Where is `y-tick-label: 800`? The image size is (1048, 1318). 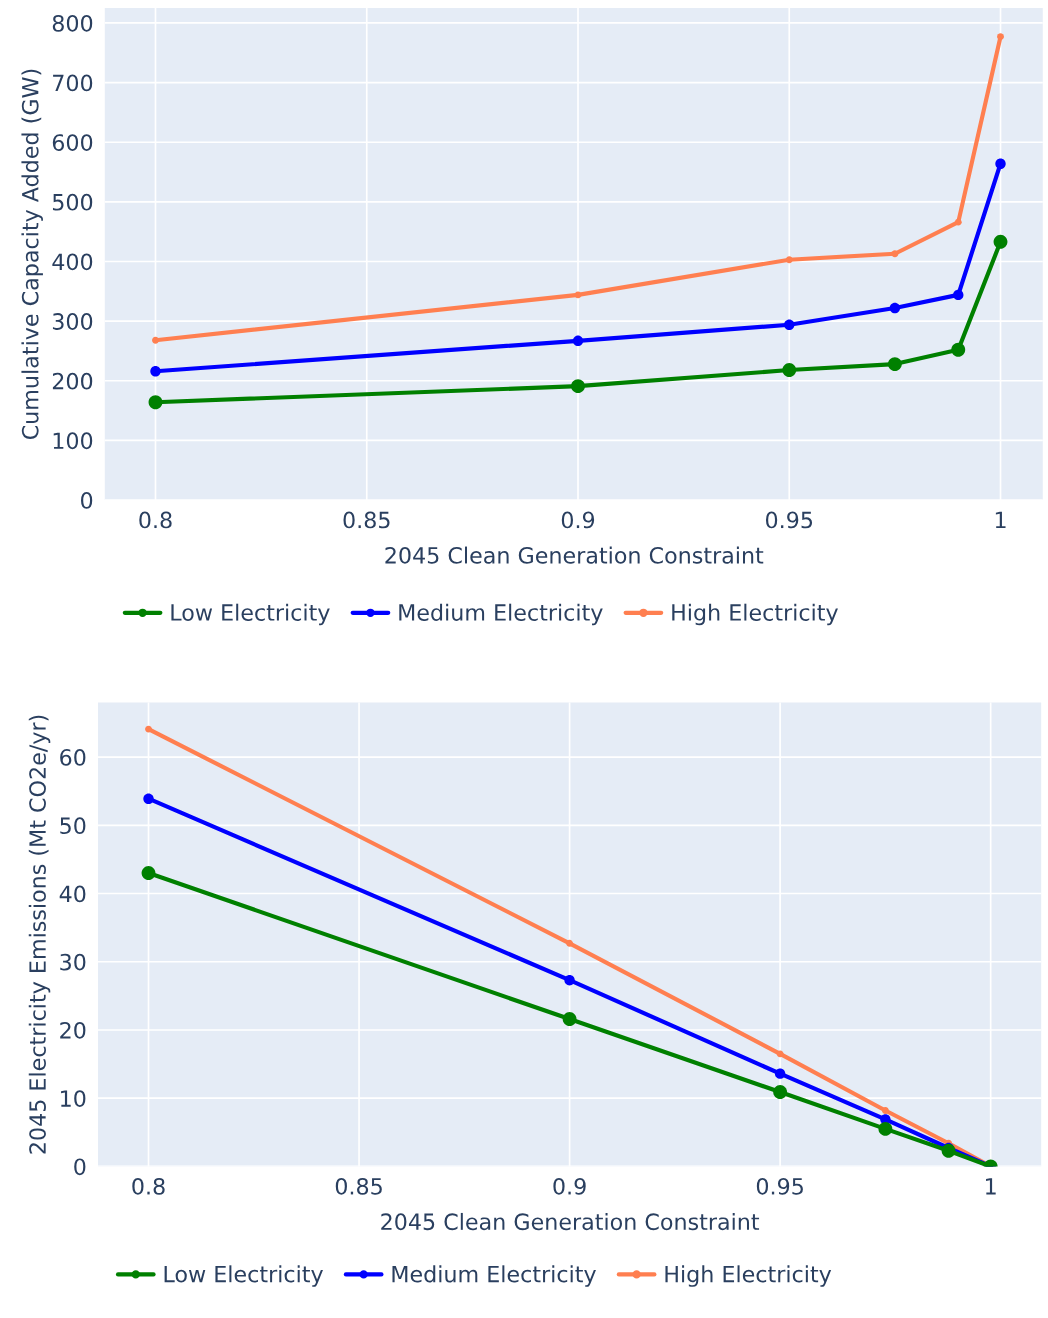 y-tick-label: 800 is located at coordinates (72, 23).